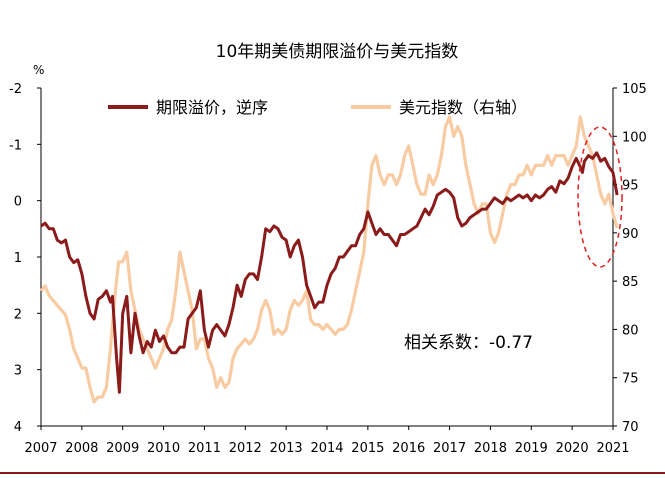 The height and width of the screenshot is (478, 665). What do you see at coordinates (163, 448) in the screenshot?
I see `x-axis-tick-label: 2010` at bounding box center [163, 448].